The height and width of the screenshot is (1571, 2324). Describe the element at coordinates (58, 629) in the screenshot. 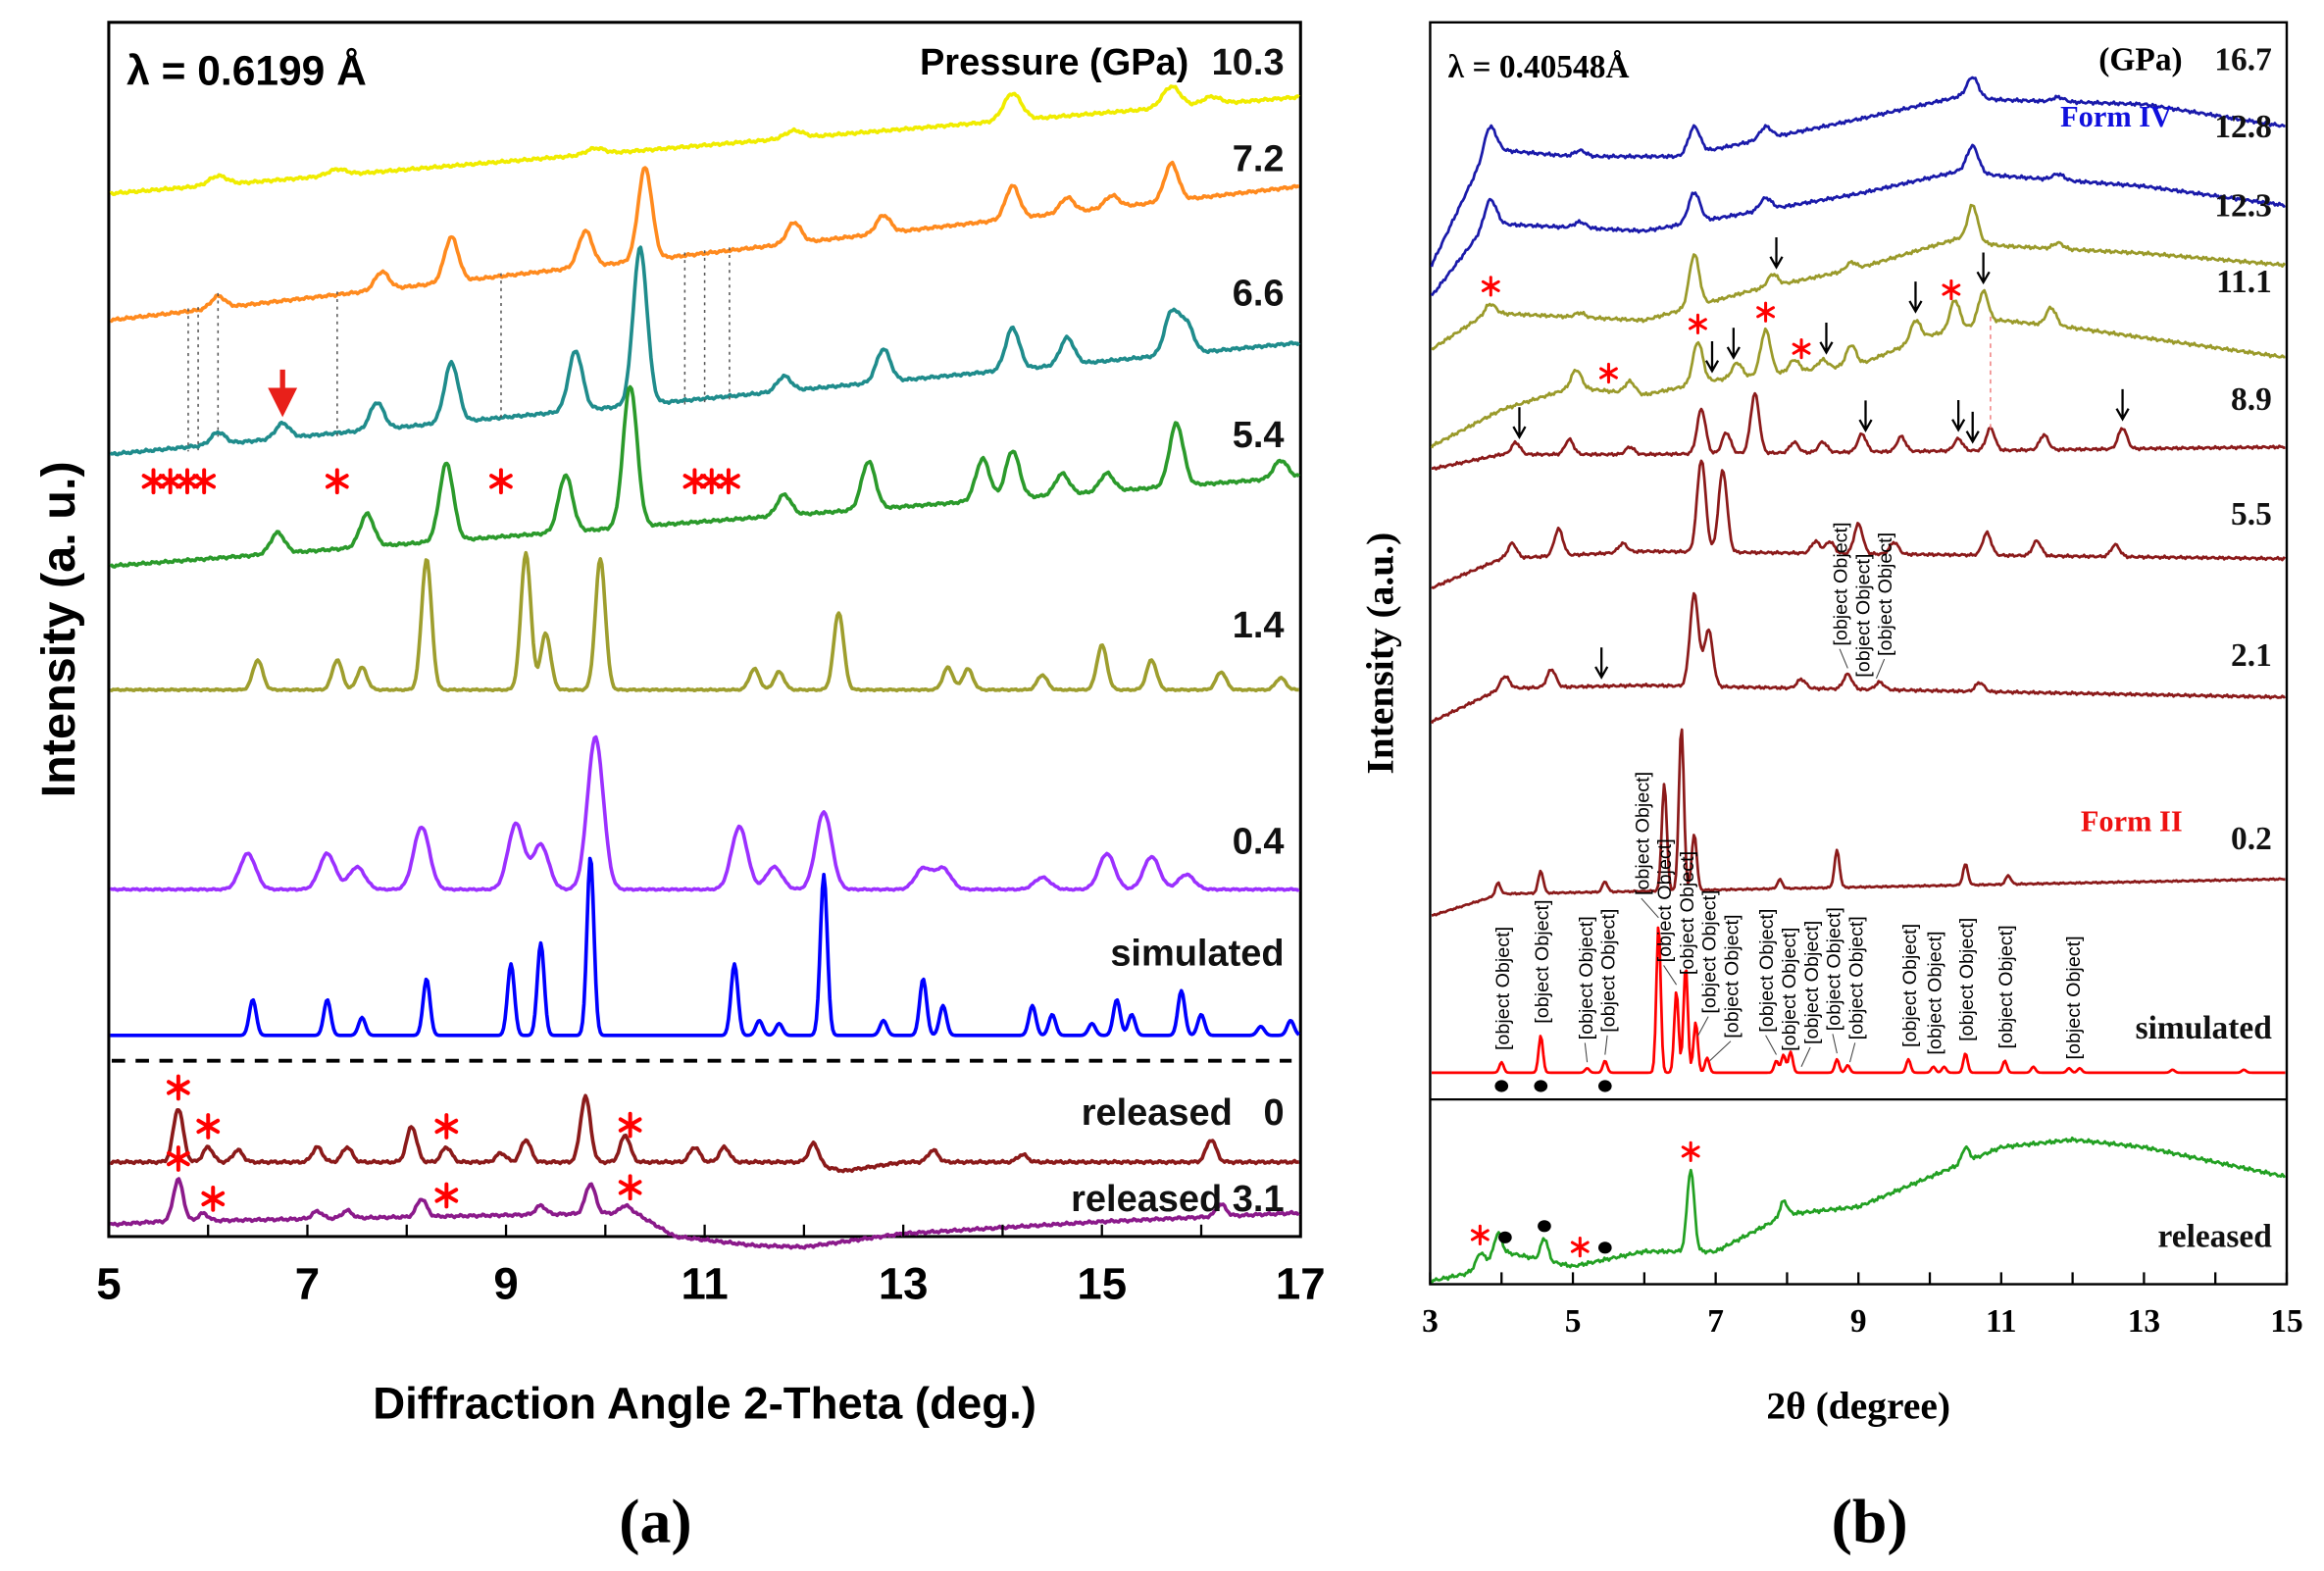

I see `y-axis-label: Intensity (a. u.)` at that location.